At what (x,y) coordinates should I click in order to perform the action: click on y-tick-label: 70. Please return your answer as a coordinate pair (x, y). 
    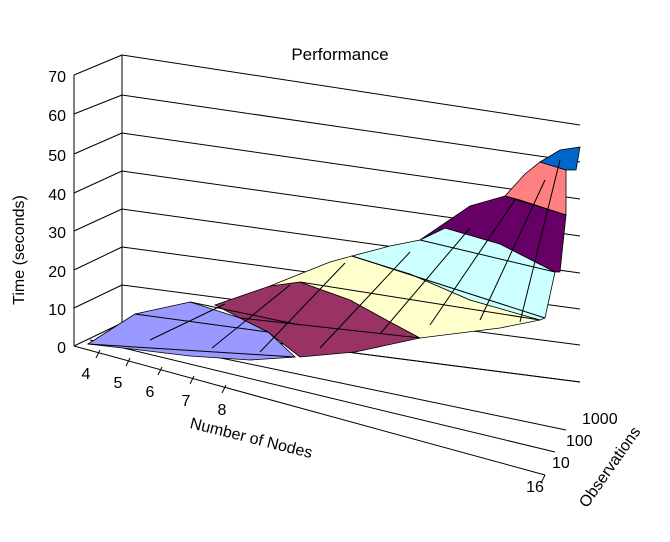
    Looking at the image, I should click on (57, 77).